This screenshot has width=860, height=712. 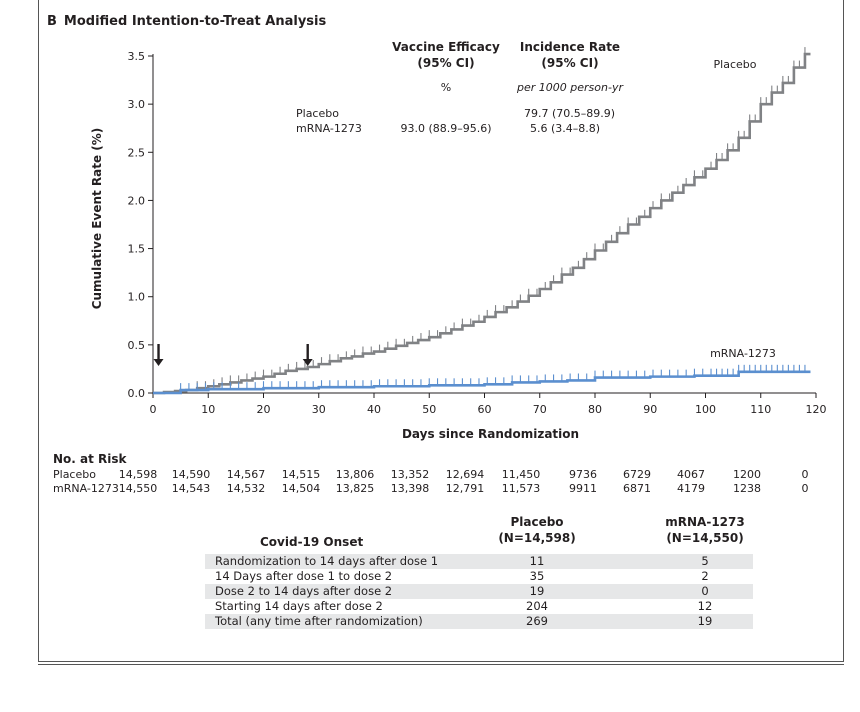 What do you see at coordinates (479, 606) in the screenshot?
I see `onset-row: Starting 14 days after dose 2 204 12` at bounding box center [479, 606].